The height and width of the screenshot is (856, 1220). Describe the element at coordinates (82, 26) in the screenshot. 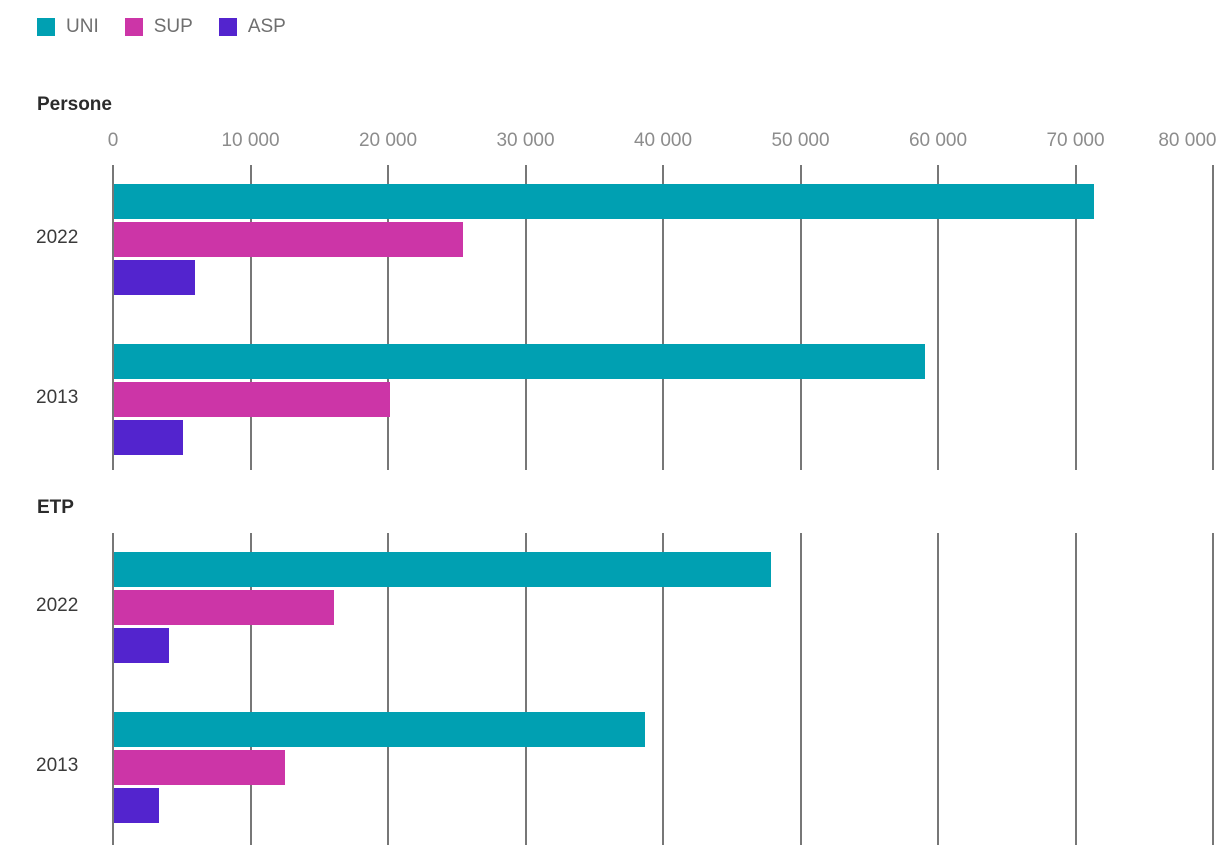

I see `legend-label-uni: UNI` at that location.